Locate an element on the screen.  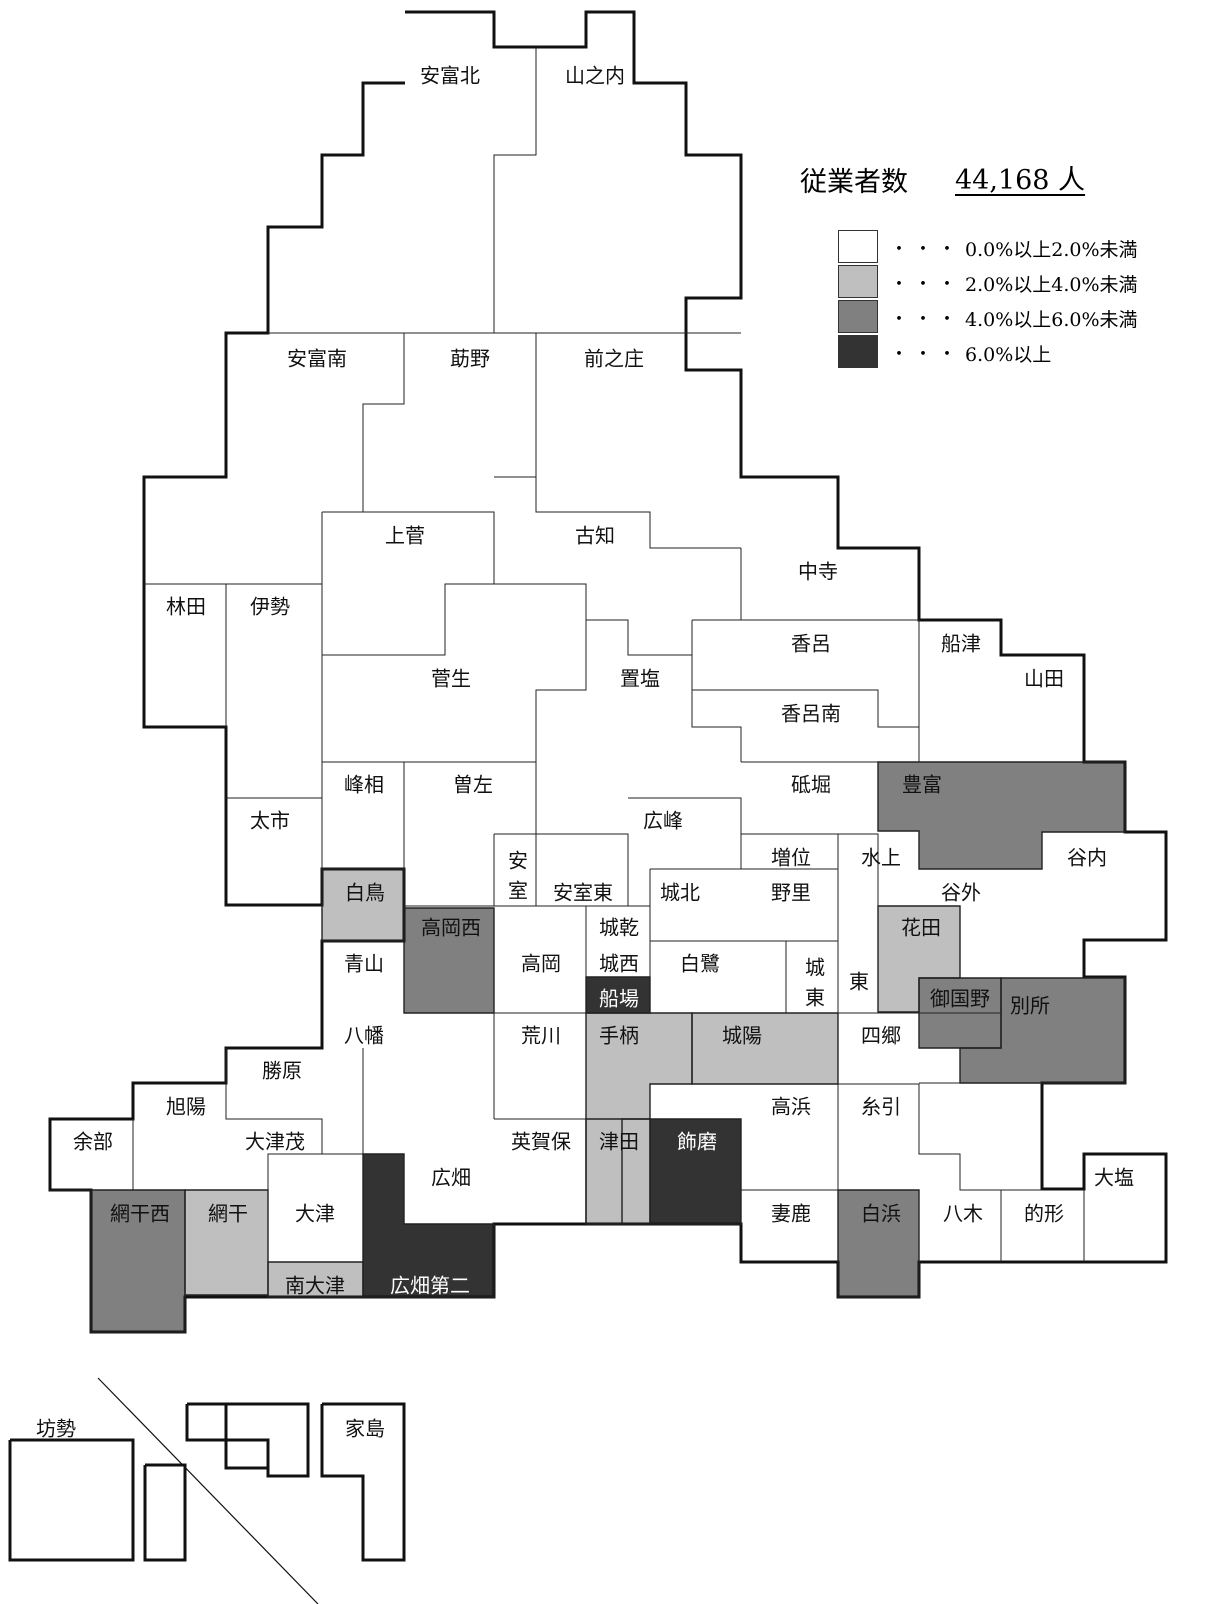
district-label: 八幡 is located at coordinates (364, 1036).